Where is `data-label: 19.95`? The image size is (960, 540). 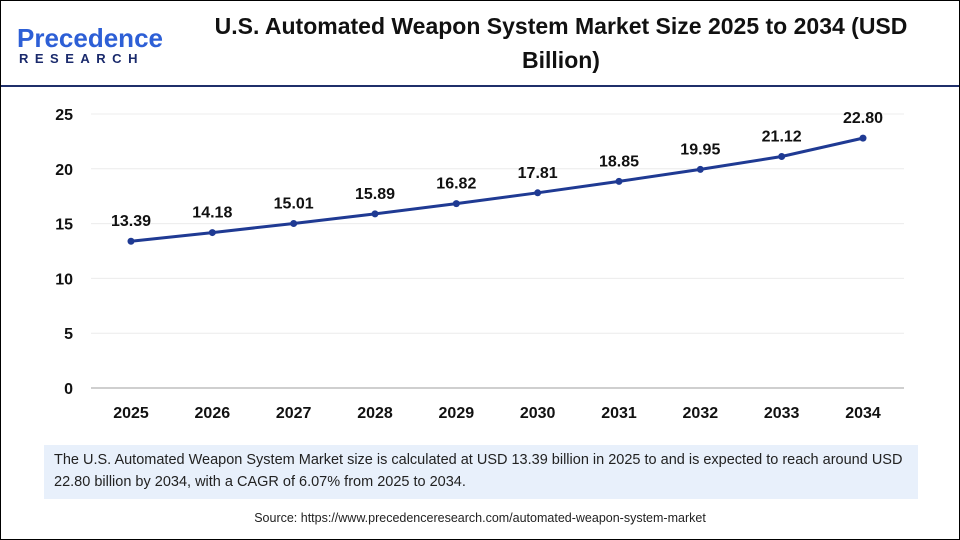 data-label: 19.95 is located at coordinates (700, 149).